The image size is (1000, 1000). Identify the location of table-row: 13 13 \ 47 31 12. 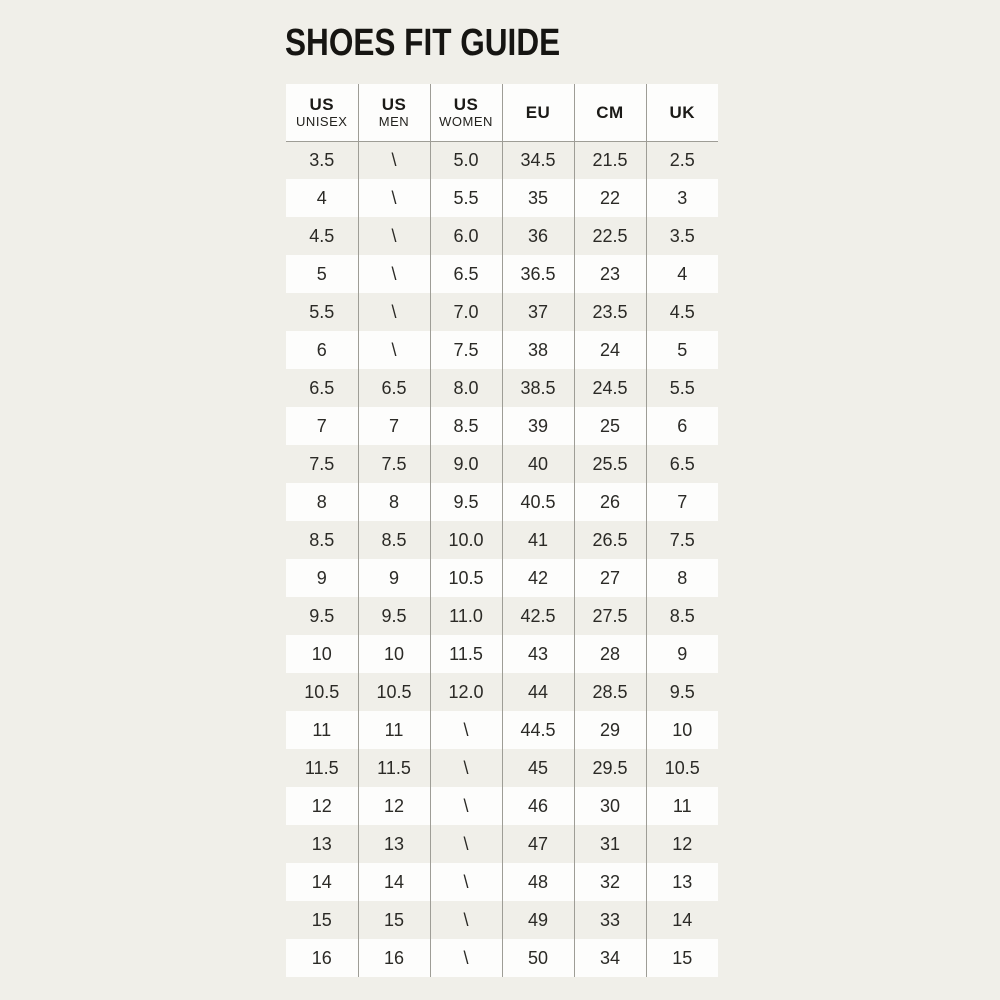
(502, 844).